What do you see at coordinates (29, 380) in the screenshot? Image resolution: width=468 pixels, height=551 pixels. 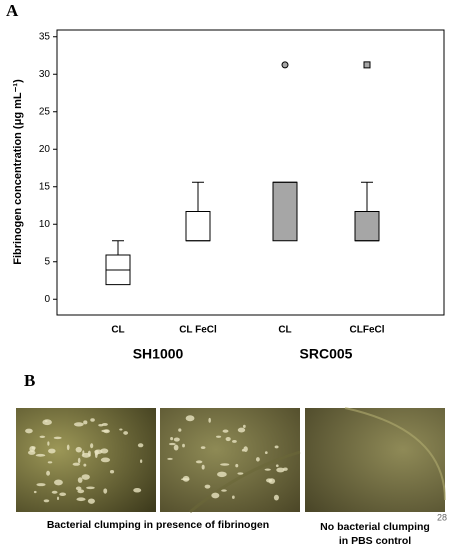 I see `panel-label: B` at bounding box center [29, 380].